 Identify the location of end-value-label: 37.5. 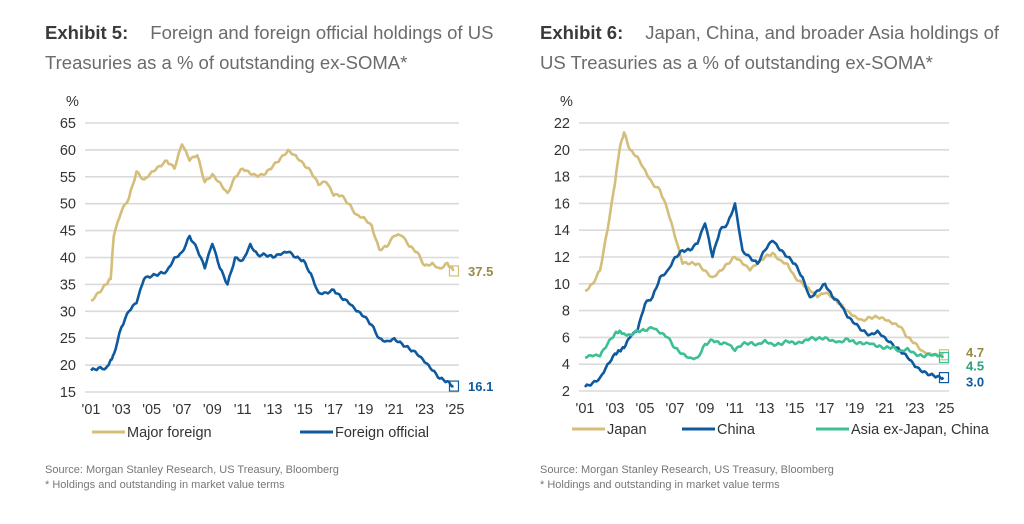
(480, 271).